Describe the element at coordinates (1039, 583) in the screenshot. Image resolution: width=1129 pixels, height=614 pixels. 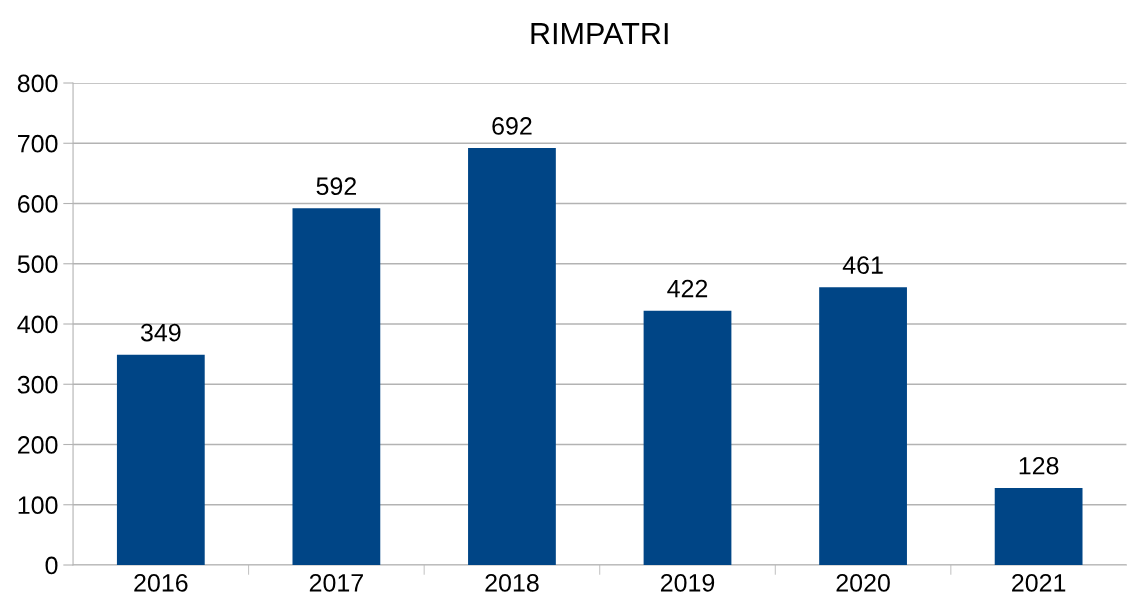
I see `x-tick-label: 2021` at that location.